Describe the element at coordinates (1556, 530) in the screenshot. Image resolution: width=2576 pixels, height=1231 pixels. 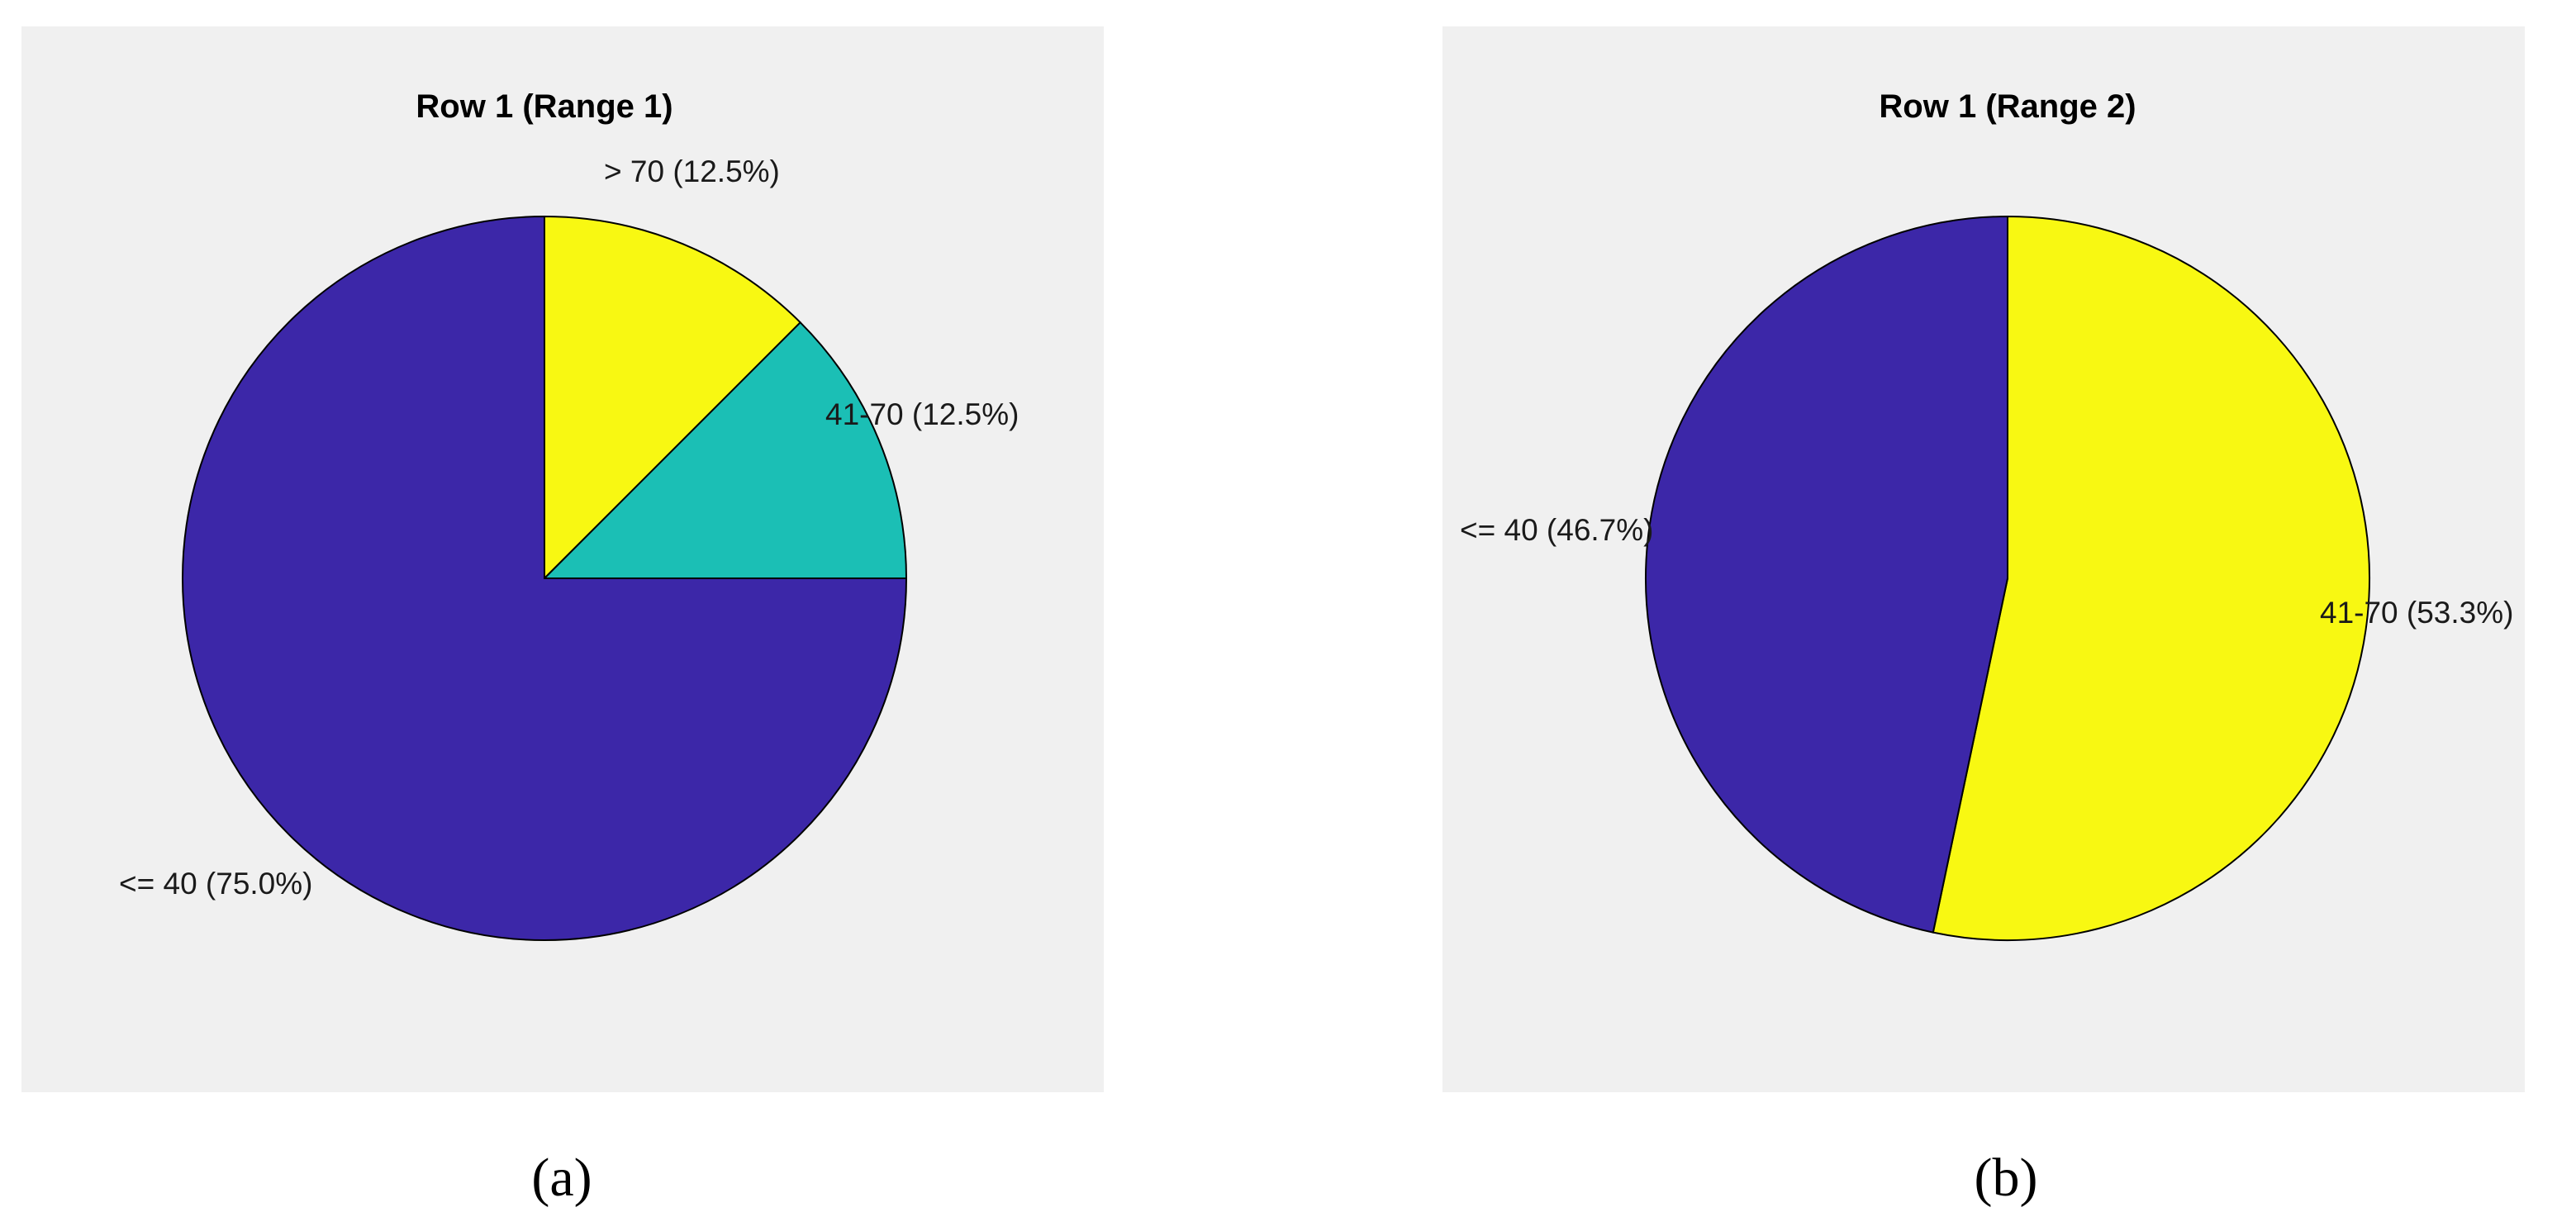
I see `pie-slice-label-1-1: <= 40 (46.7%)` at that location.